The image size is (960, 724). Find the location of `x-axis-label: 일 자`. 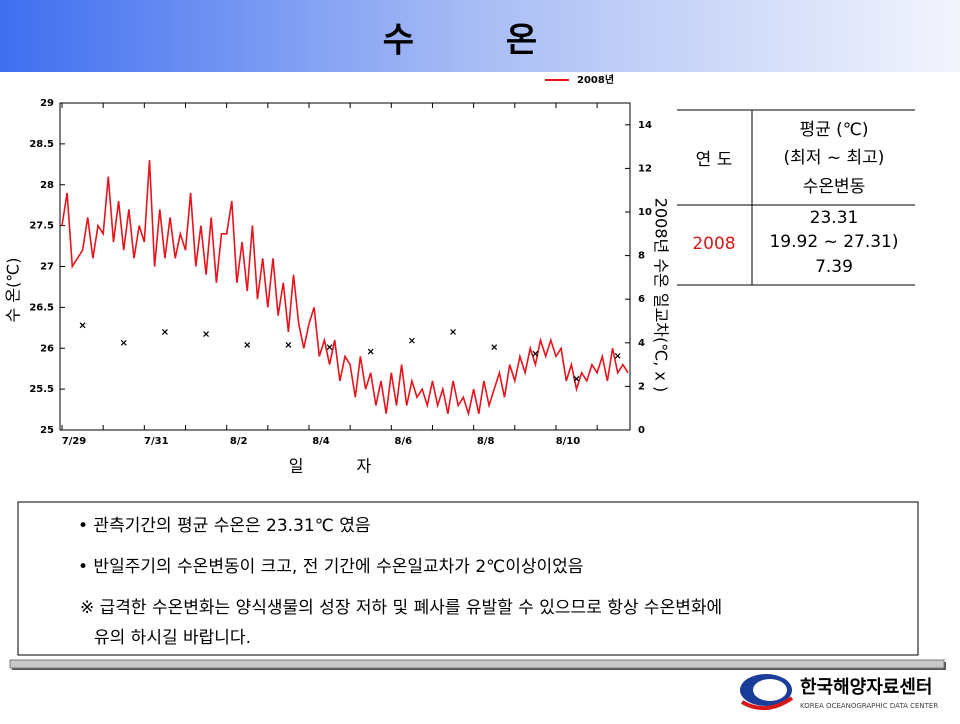

x-axis-label: 일 자 is located at coordinates (342, 466).